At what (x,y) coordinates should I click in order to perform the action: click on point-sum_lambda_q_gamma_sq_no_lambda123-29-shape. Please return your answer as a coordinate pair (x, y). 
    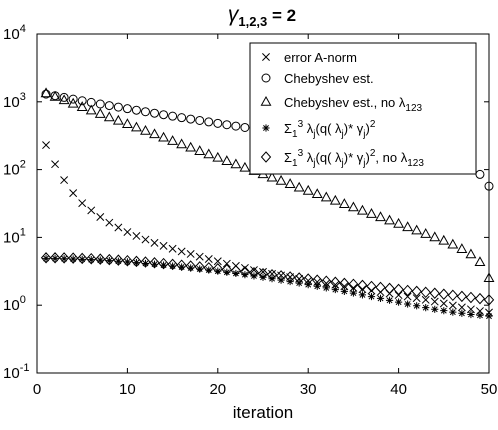
    Looking at the image, I should click on (299, 278).